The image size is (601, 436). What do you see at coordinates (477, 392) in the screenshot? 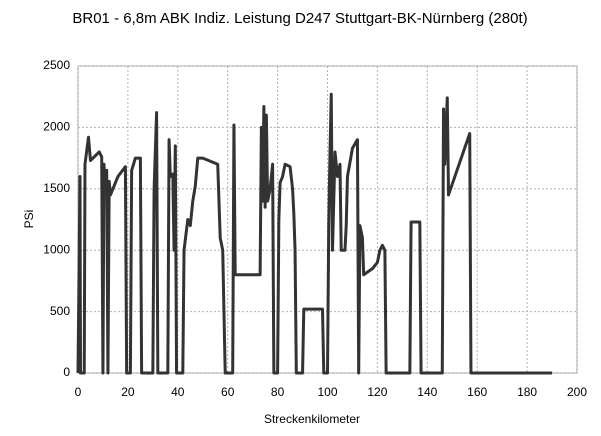
I see `x-tick-label: 160` at bounding box center [477, 392].